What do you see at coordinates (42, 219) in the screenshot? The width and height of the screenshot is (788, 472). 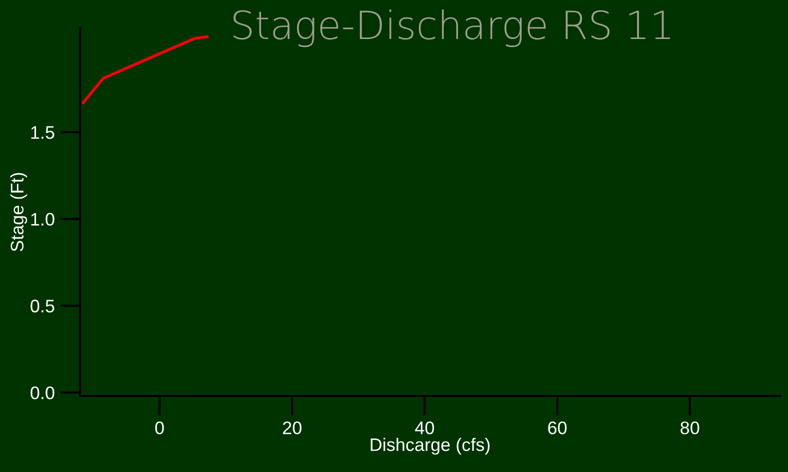 I see `y-tick-label: 1.0` at bounding box center [42, 219].